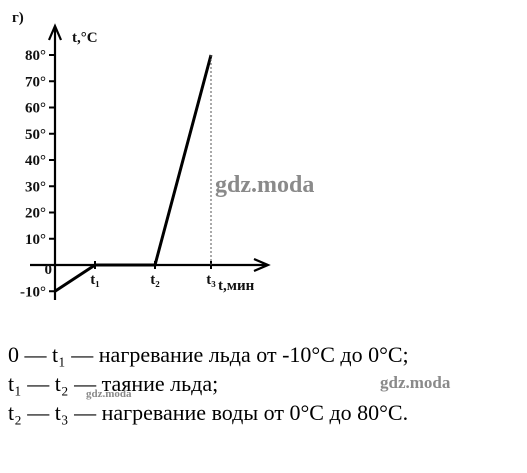 Image resolution: width=527 pixels, height=473 pixels. I want to click on y-tick-label: 0, so click(49, 270).